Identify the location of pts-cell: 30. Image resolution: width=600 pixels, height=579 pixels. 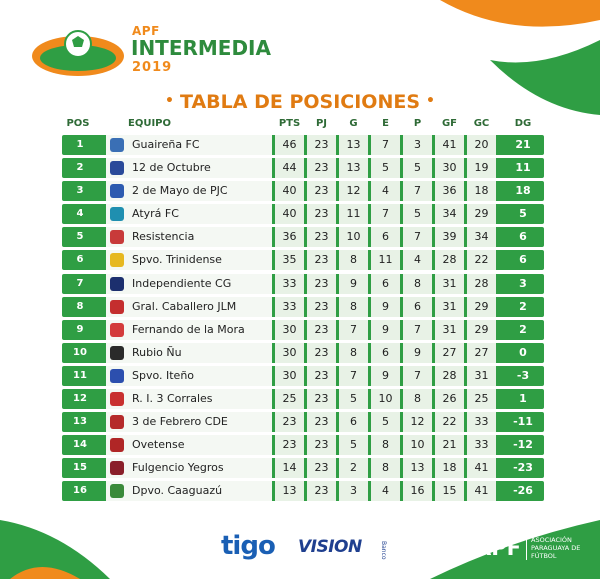
(289, 329).